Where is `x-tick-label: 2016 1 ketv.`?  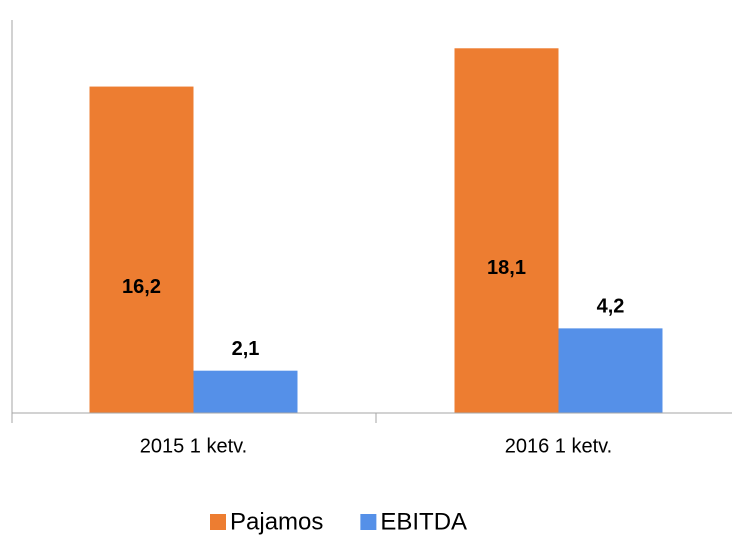 x-tick-label: 2016 1 ketv. is located at coordinates (558, 446).